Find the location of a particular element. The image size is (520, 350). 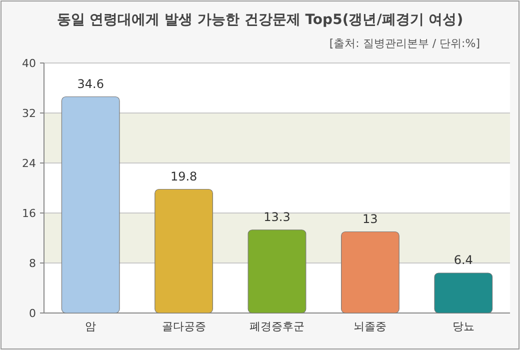

x-tick-label: 골다공증 is located at coordinates (184, 326).